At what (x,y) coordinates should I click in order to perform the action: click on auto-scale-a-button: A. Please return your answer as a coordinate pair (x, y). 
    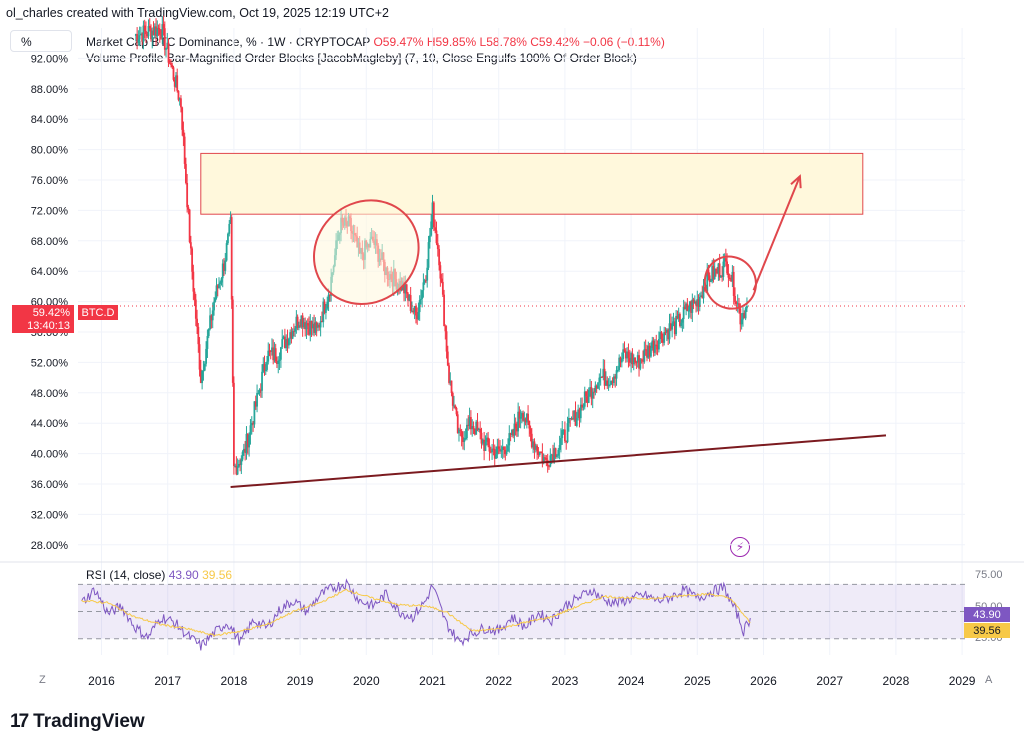
    Looking at the image, I should click on (989, 680).